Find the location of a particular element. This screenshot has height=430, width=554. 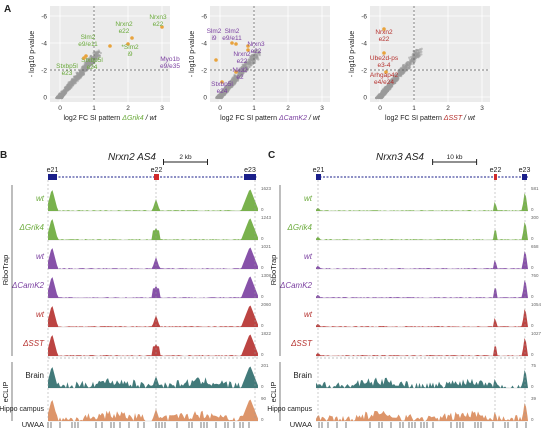

gene-label: i9 is located at coordinates (213, 38).